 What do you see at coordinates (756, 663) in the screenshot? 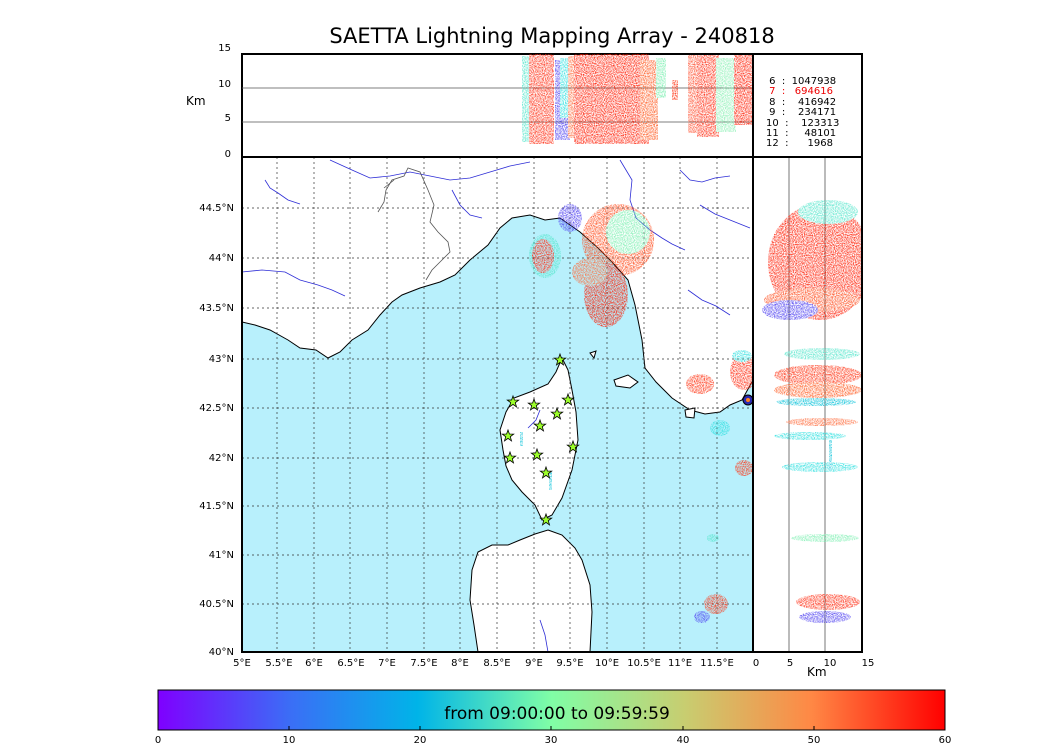
I see `side-xtick: 0` at bounding box center [756, 663].